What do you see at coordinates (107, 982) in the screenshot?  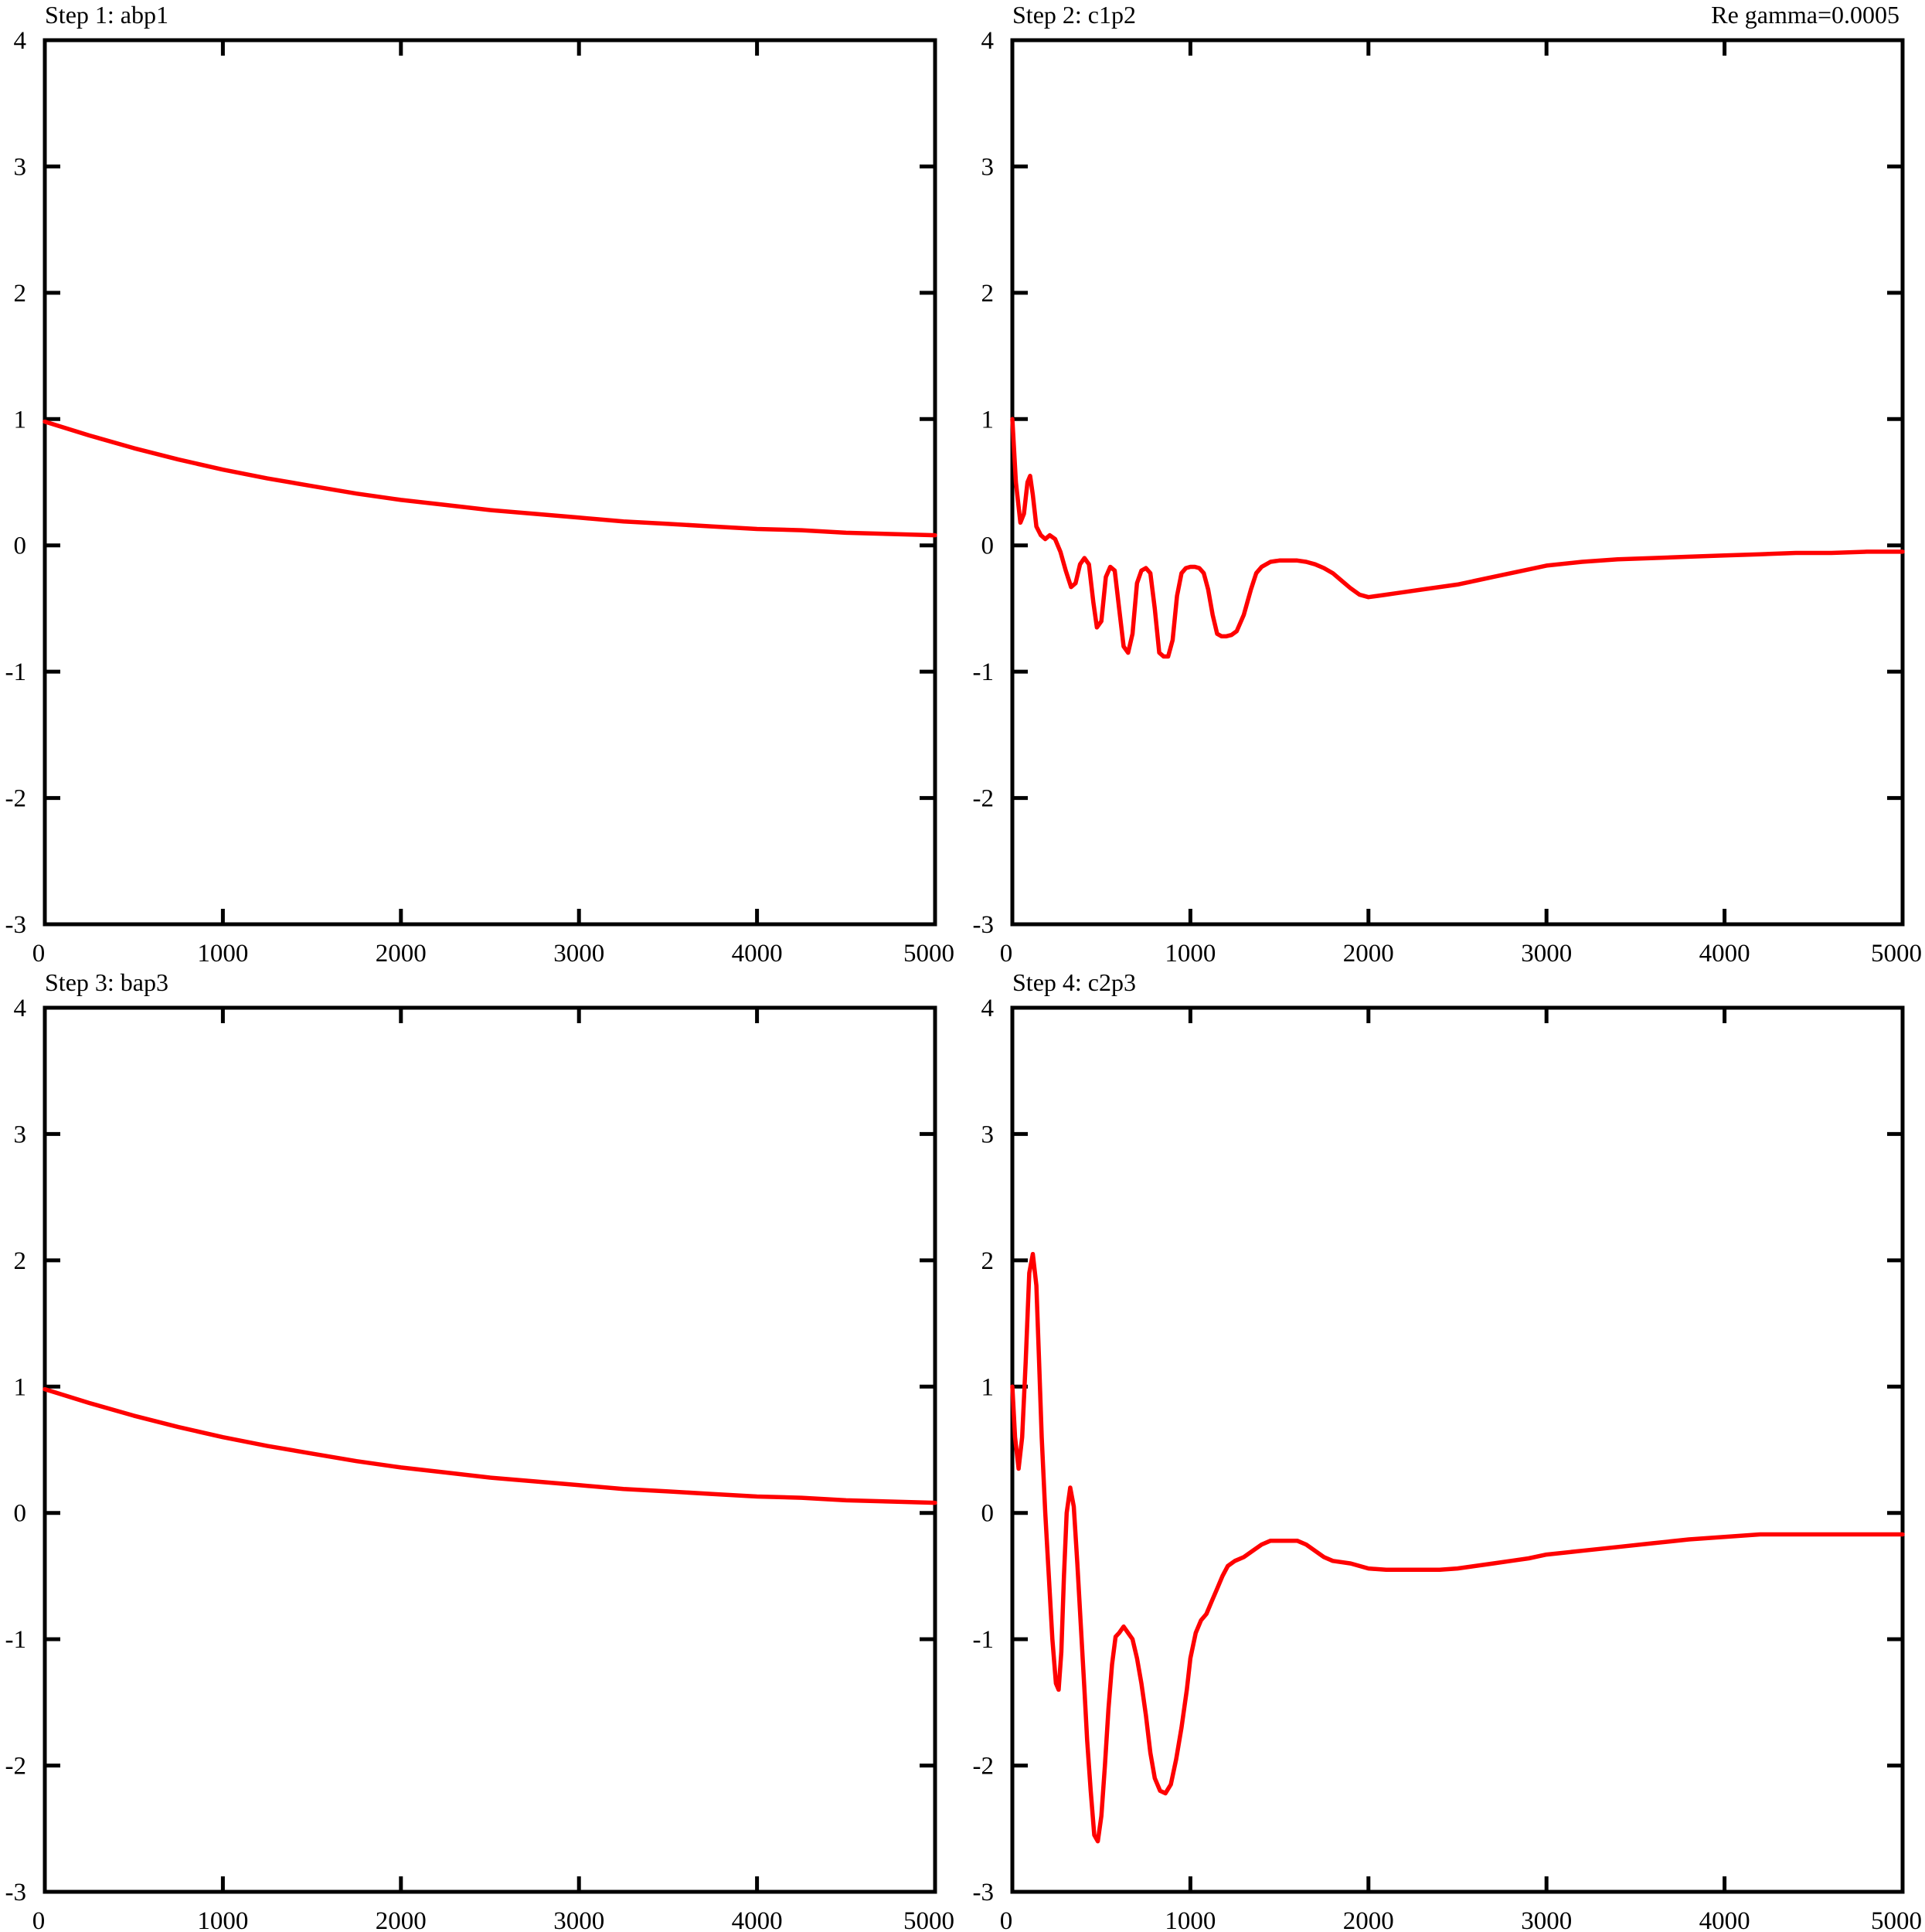 I see `panel-title: Step 3: bap3` at bounding box center [107, 982].